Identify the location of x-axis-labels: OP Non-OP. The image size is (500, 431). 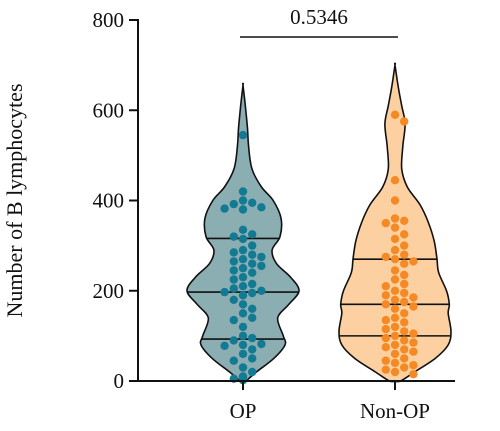
(330, 402).